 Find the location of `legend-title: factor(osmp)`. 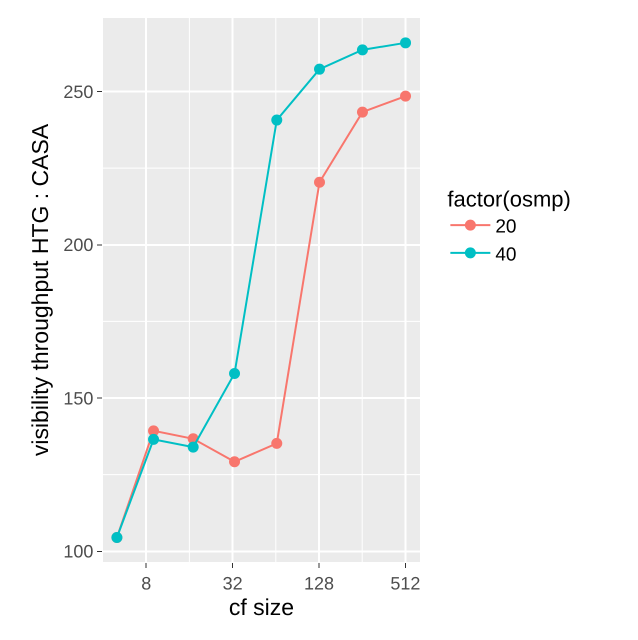

legend-title: factor(osmp) is located at coordinates (509, 199).